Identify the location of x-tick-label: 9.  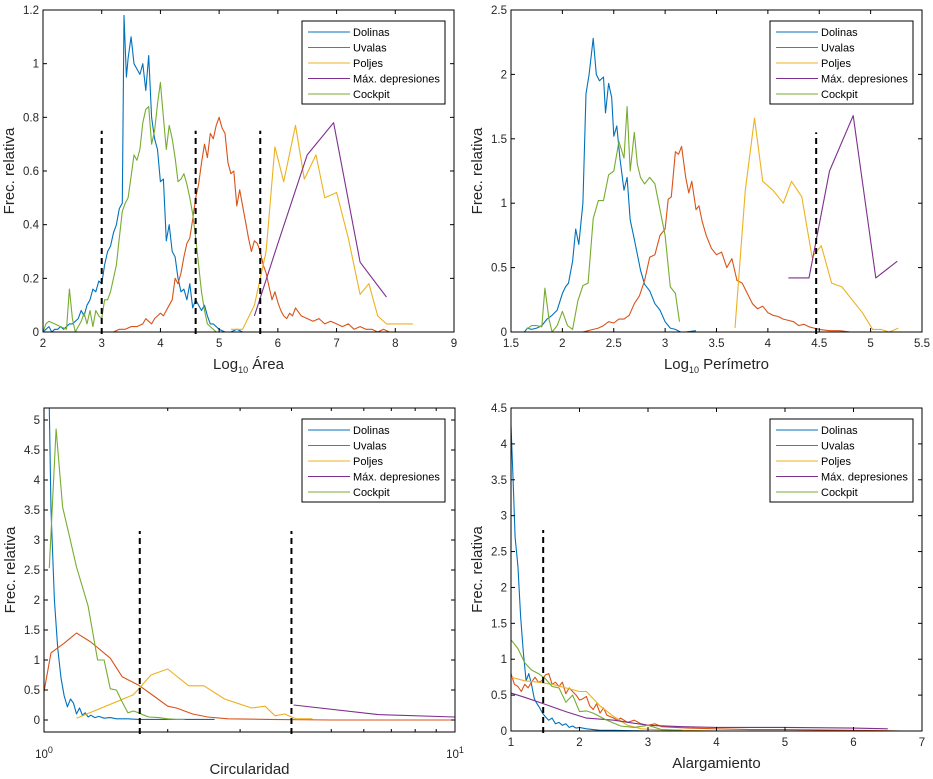
(454, 344).